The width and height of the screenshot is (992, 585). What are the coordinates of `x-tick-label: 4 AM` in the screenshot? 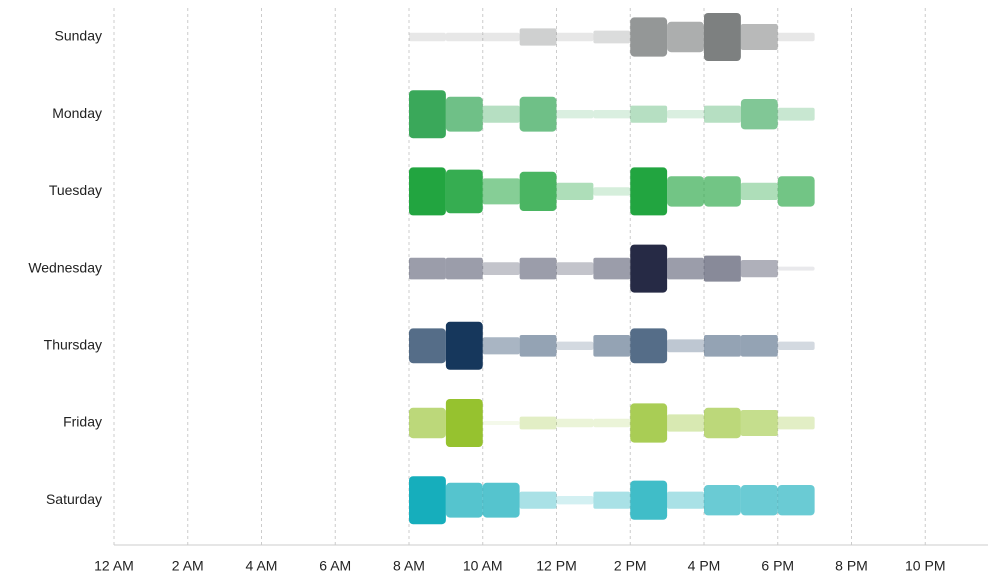 It's located at (262, 566).